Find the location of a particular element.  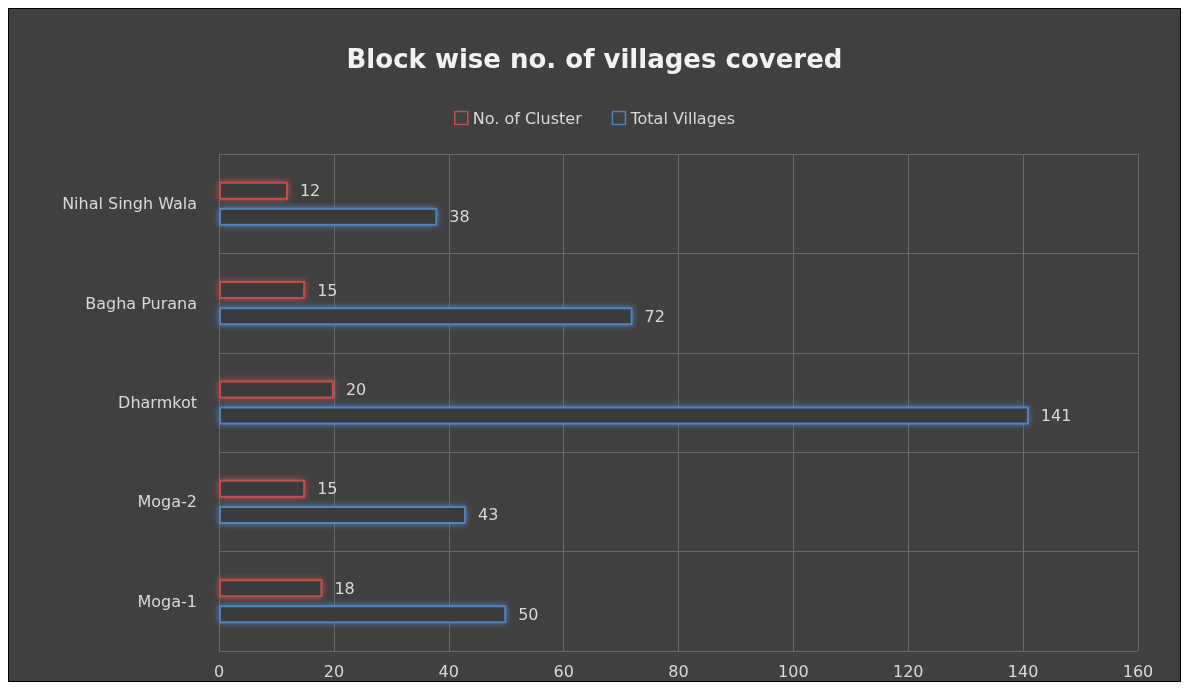

data-label: 72 is located at coordinates (654, 316).